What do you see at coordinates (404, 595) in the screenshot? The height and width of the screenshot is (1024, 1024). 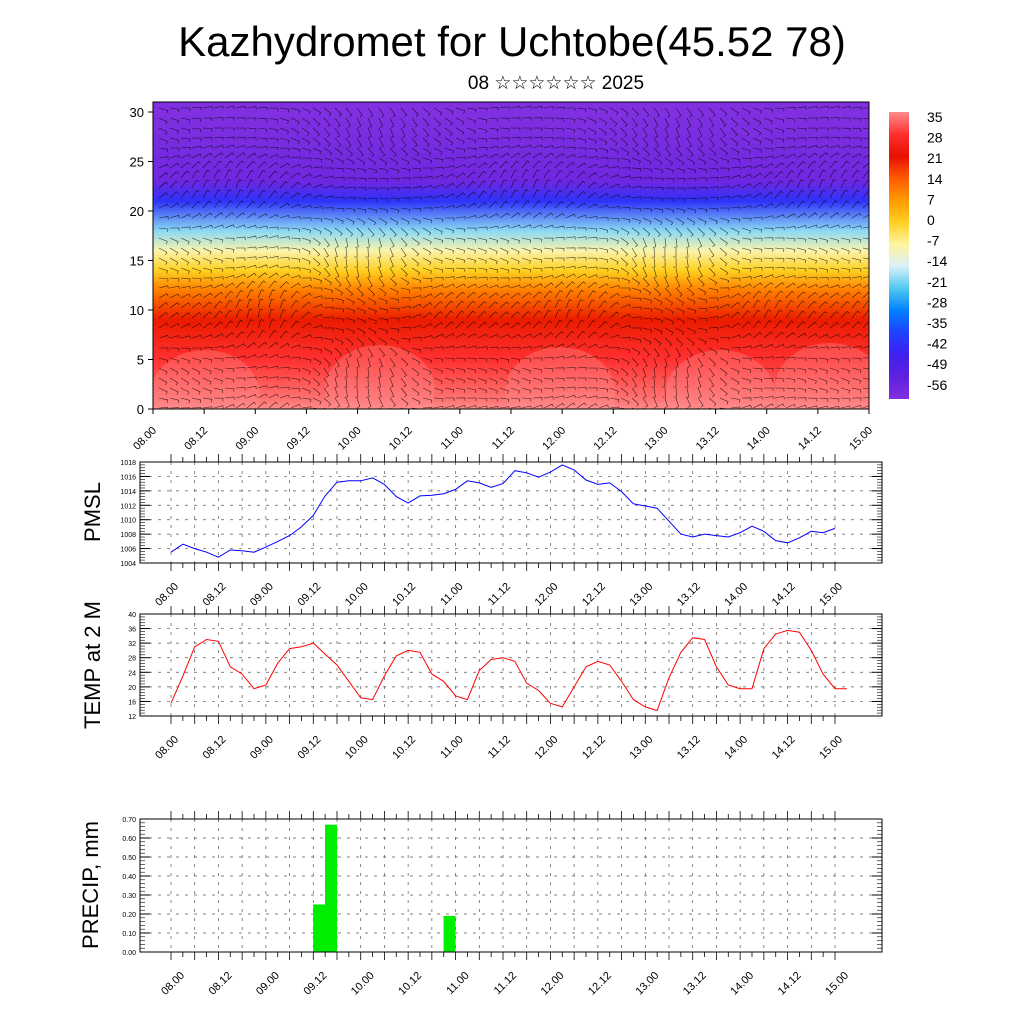 I see `x-tick-label: 10.12` at bounding box center [404, 595].